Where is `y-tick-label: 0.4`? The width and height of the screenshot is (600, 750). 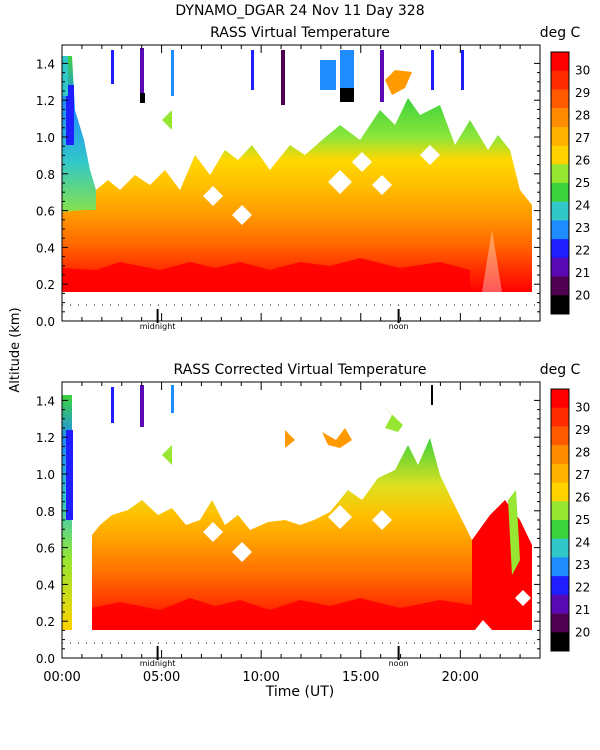
y-tick-label: 0.4 is located at coordinates (45, 248).